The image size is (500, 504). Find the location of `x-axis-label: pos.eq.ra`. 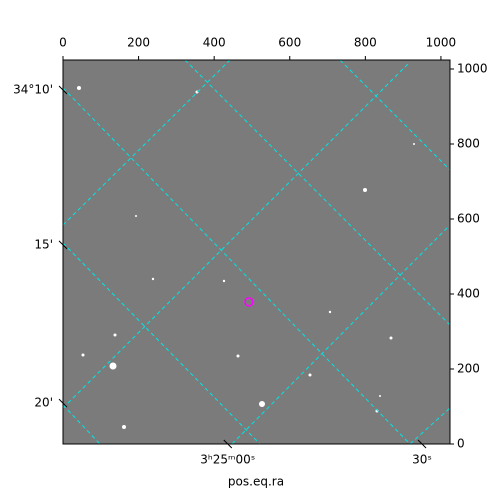

x-axis-label: pos.eq.ra is located at coordinates (256, 482).